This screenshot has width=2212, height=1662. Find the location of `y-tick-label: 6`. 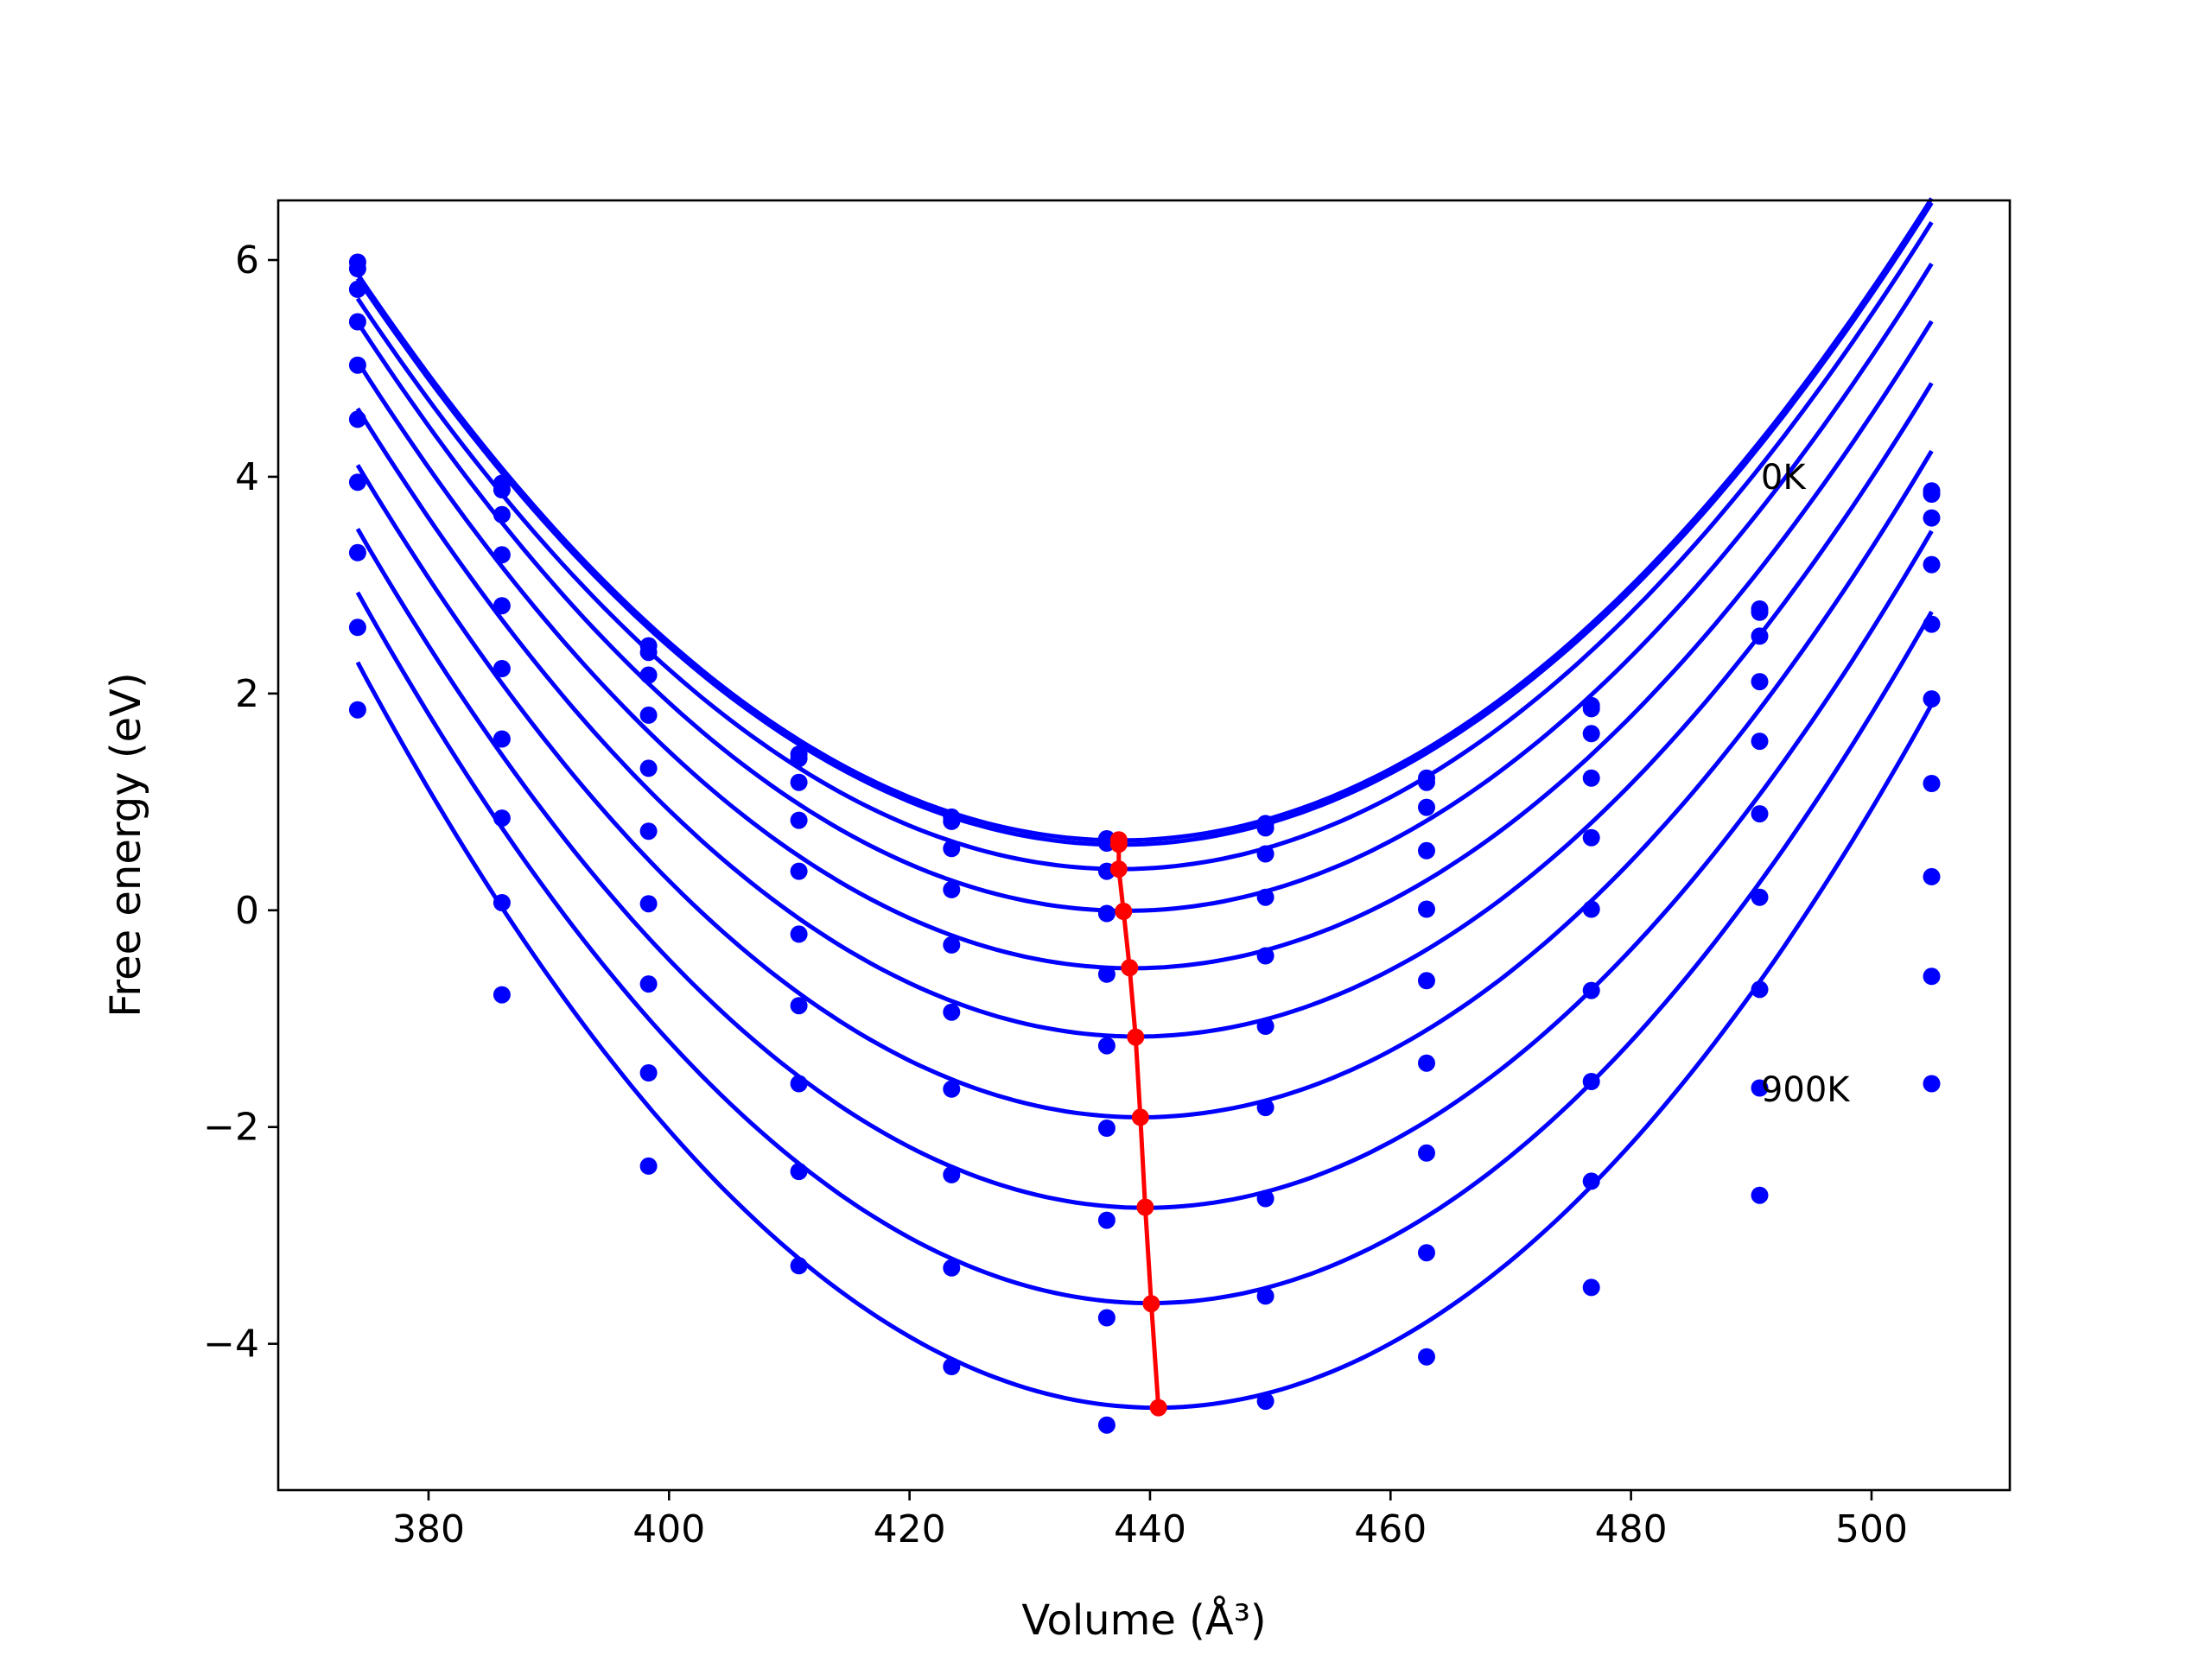

y-tick-label: 6 is located at coordinates (247, 260).